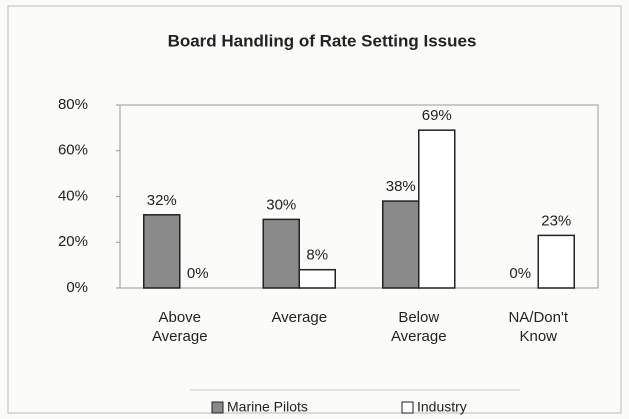  Describe the element at coordinates (442, 407) in the screenshot. I see `legend-label: Industry` at that location.